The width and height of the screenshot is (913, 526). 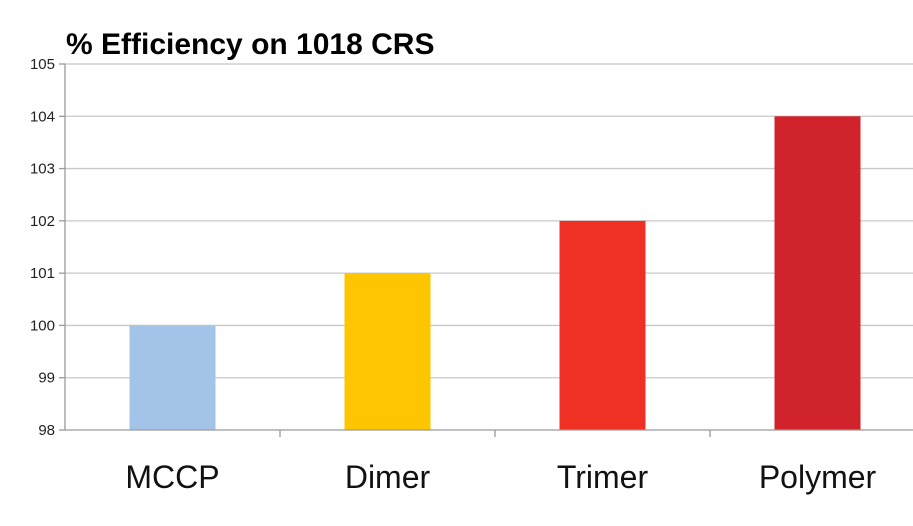 What do you see at coordinates (172, 377) in the screenshot?
I see `bar-mccp` at bounding box center [172, 377].